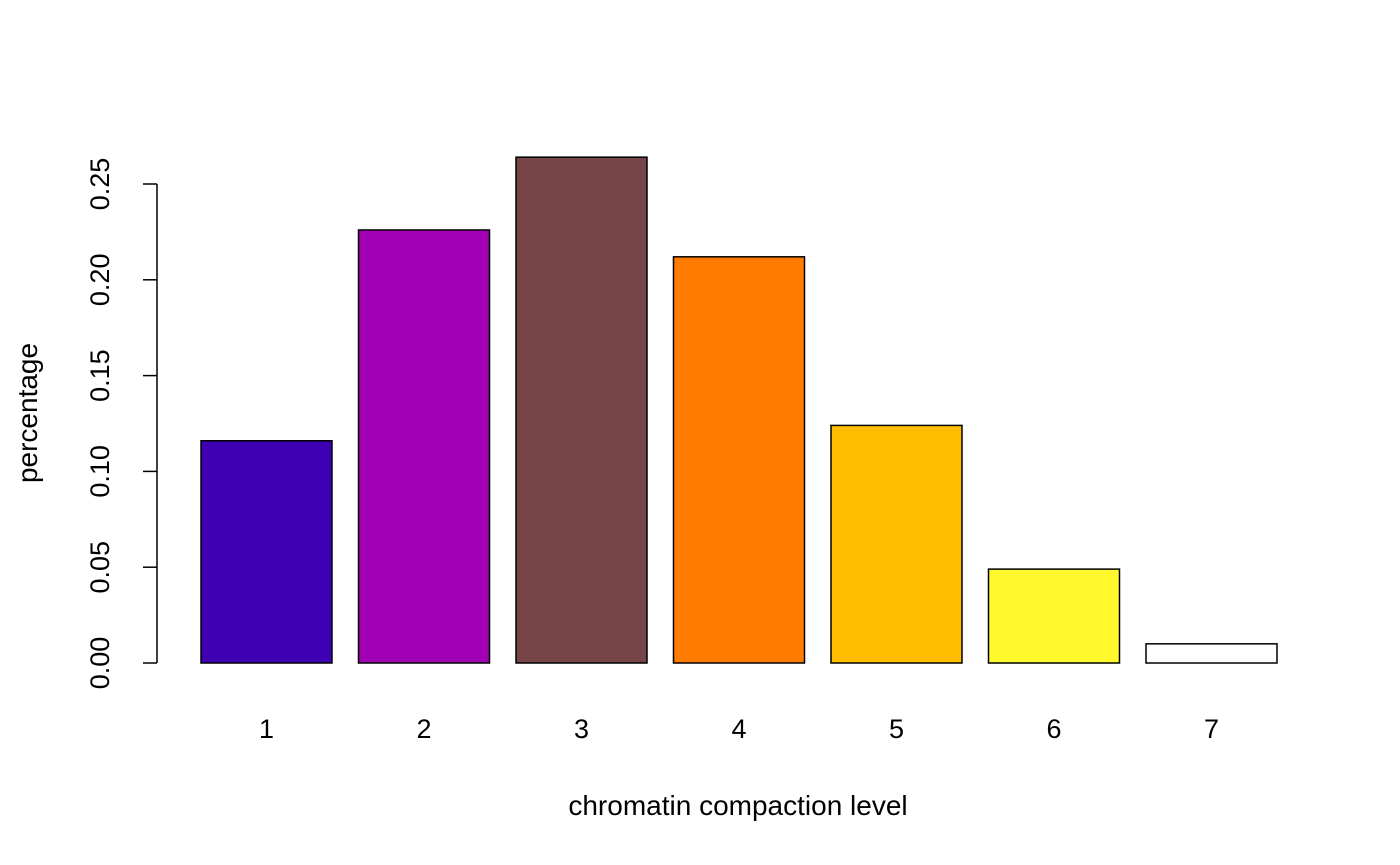  I want to click on y-tick-label-0.20: 0.20, so click(100, 280).